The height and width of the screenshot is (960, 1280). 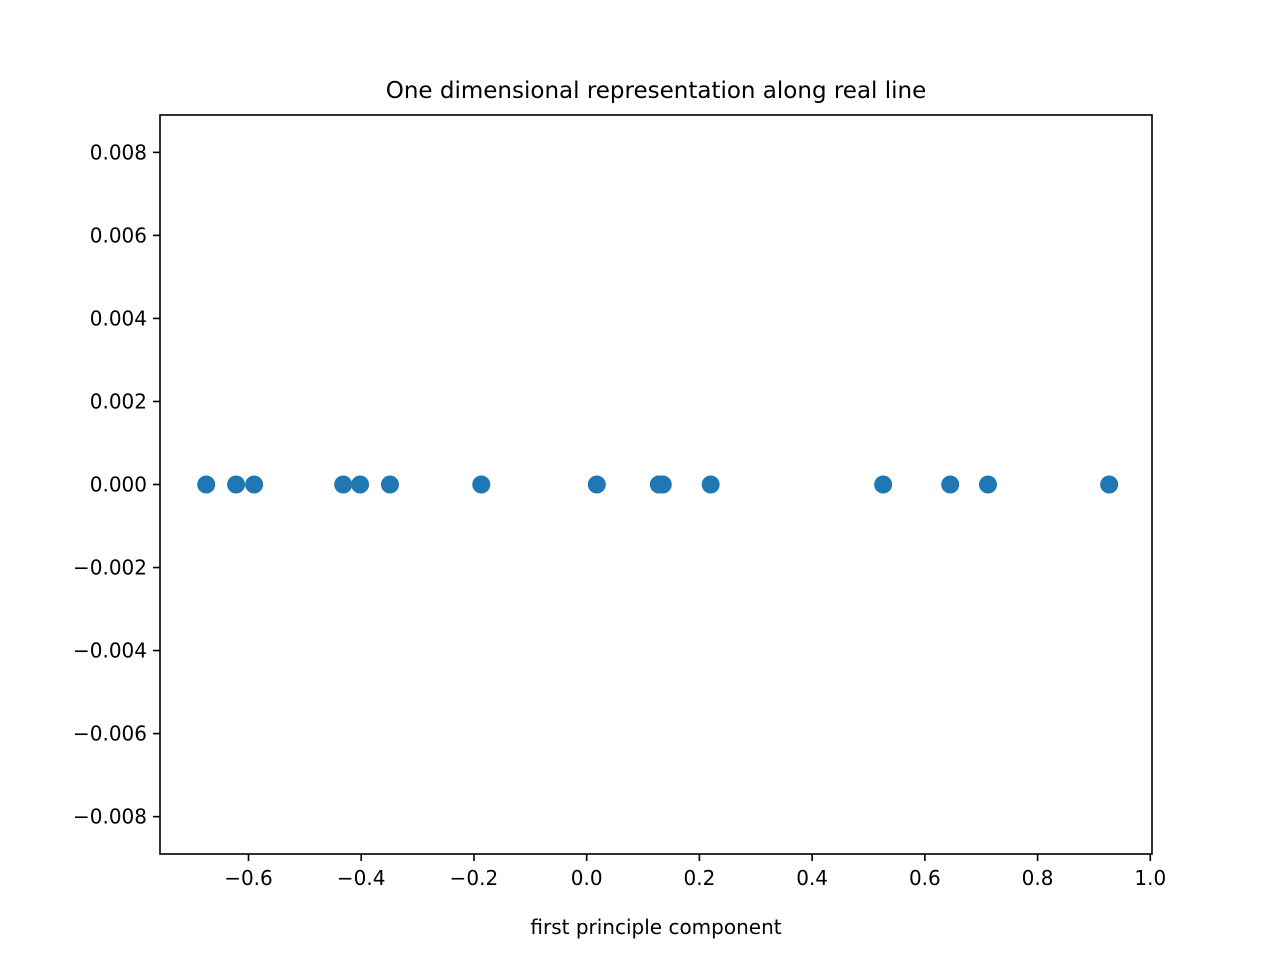 I want to click on x-tick-label: −0.2, so click(x=474, y=878).